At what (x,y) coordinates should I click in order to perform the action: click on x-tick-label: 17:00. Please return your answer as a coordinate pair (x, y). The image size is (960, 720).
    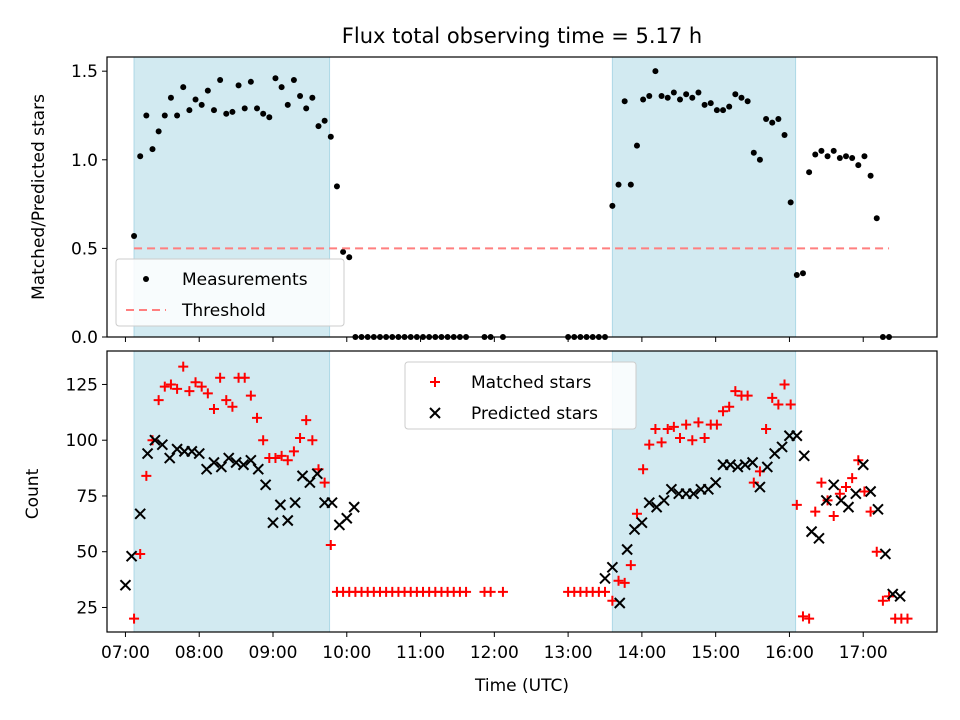
    Looking at the image, I should click on (863, 653).